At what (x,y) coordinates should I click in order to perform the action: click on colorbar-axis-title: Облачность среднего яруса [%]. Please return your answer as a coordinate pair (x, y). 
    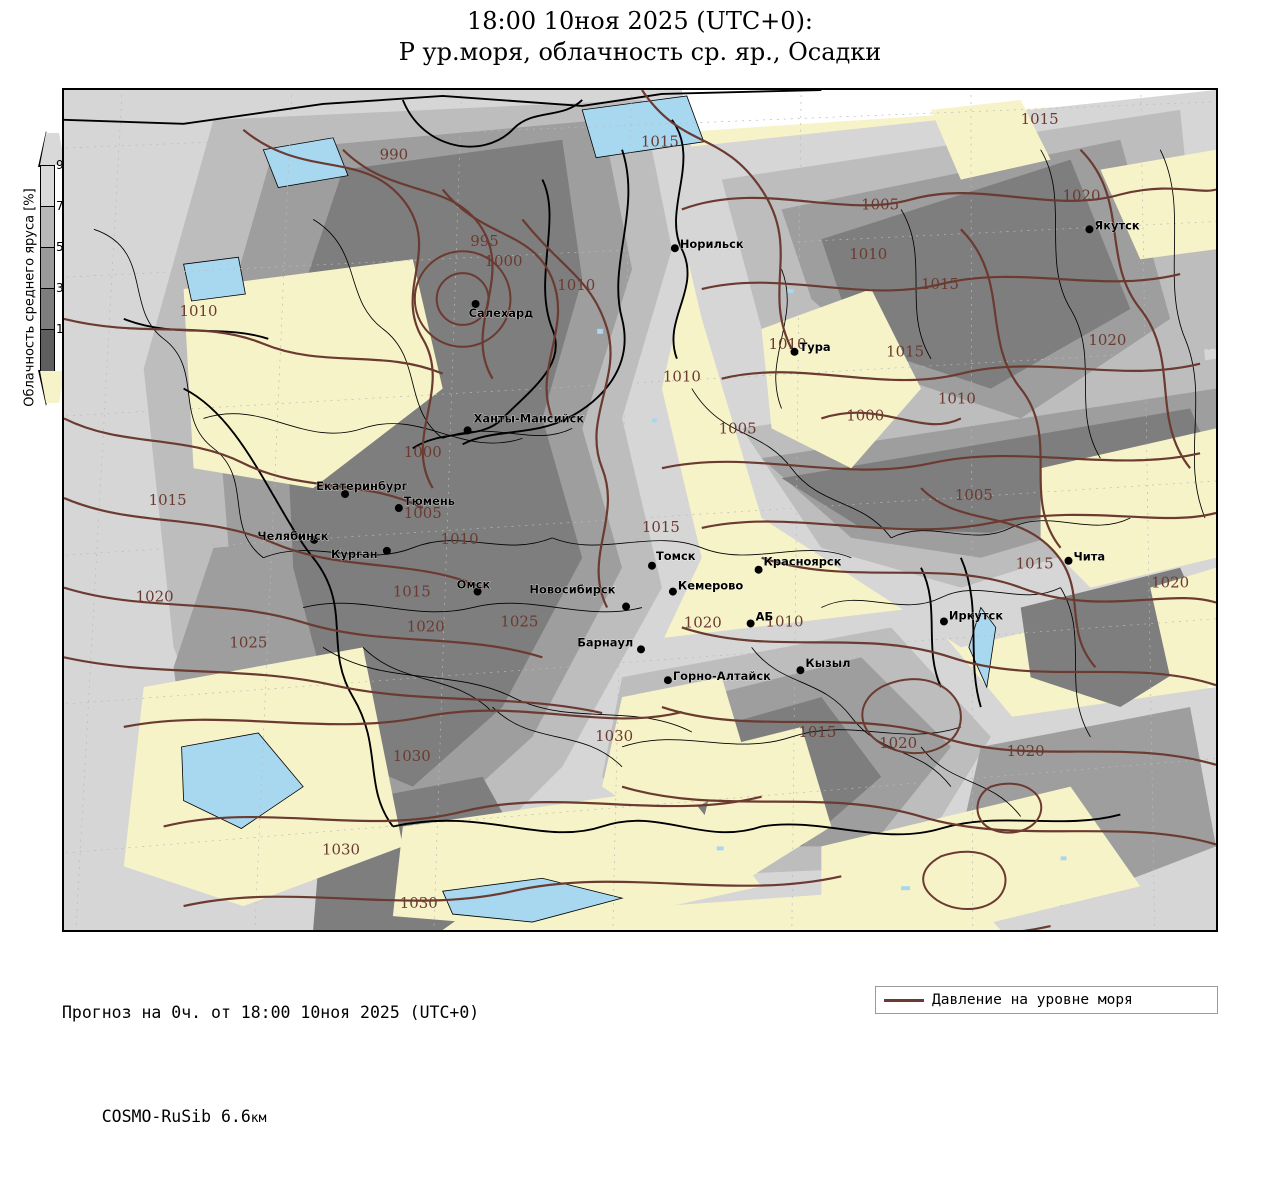
    Looking at the image, I should click on (30, 297).